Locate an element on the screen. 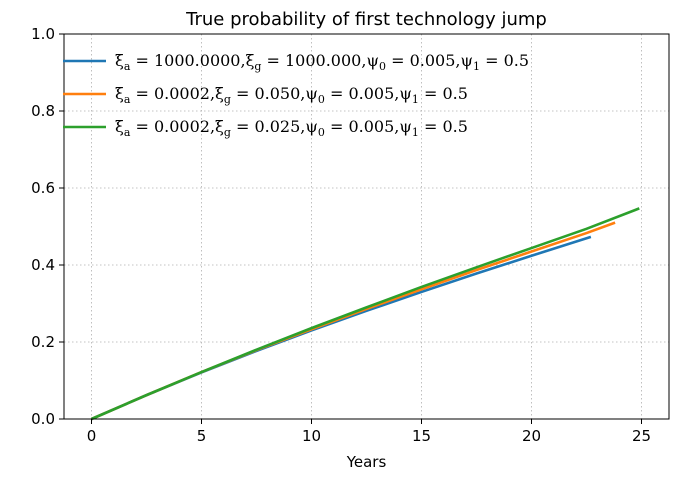 The image size is (678, 480). x-tick-label: 5 is located at coordinates (202, 436).